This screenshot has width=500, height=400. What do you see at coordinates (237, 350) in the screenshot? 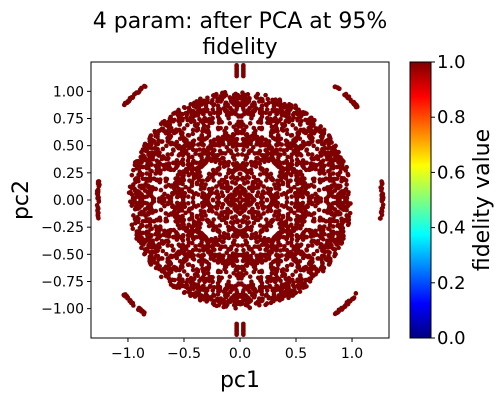
I see `x-axis-ticks: −1.0 −0.5 0.0 0.5 1.0` at bounding box center [237, 350].